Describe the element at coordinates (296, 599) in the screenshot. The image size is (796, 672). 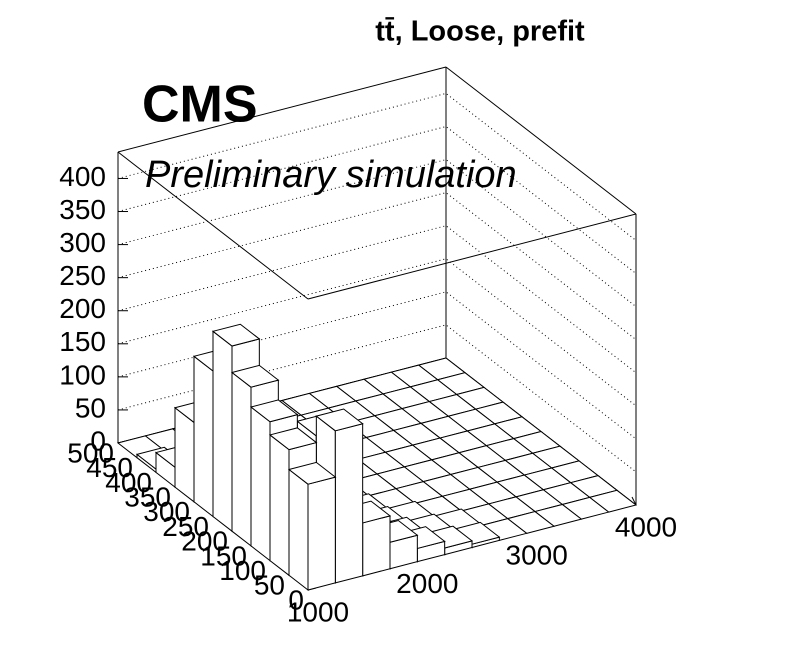
I see `y-tick-label: 0` at that location.